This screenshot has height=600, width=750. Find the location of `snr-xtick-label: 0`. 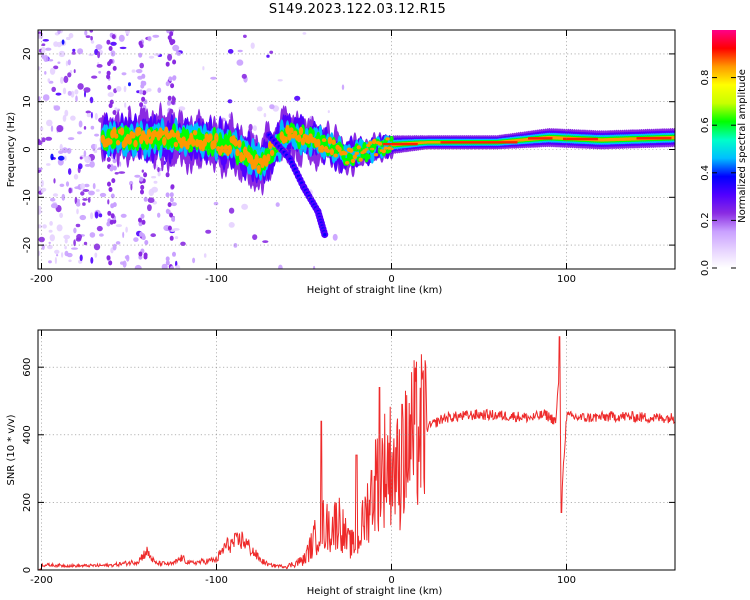

snr-xtick-label: 0 is located at coordinates (391, 580).